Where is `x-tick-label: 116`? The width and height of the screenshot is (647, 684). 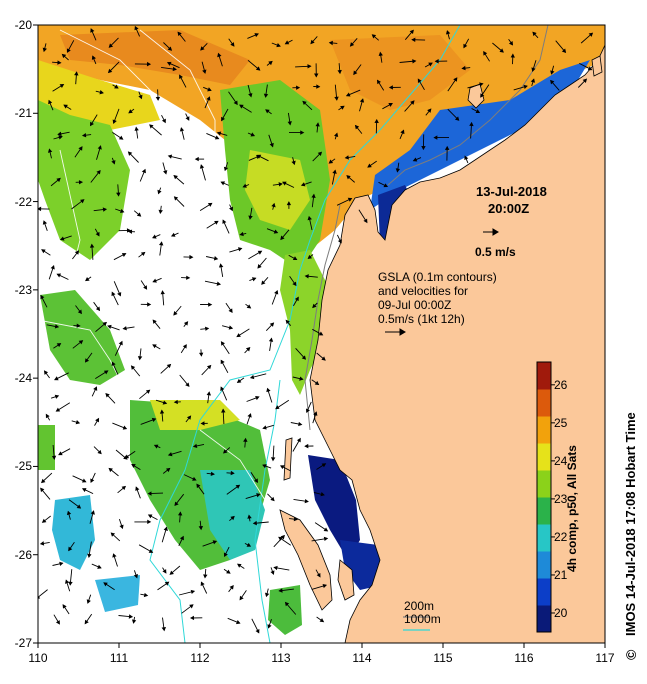 x-tick-label: 116 is located at coordinates (524, 658).